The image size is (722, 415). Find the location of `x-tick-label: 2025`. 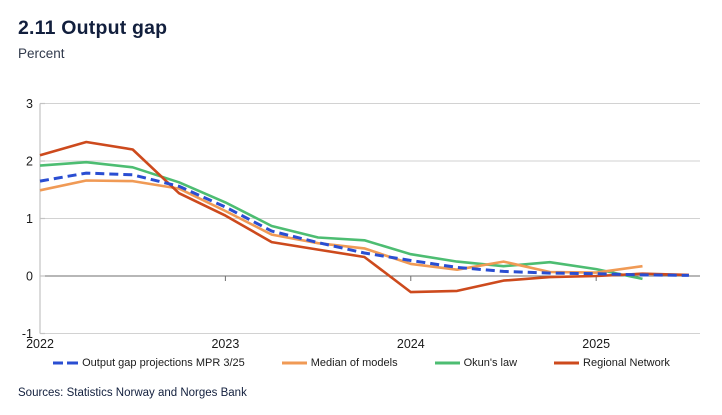

x-tick-label: 2025 is located at coordinates (596, 344).